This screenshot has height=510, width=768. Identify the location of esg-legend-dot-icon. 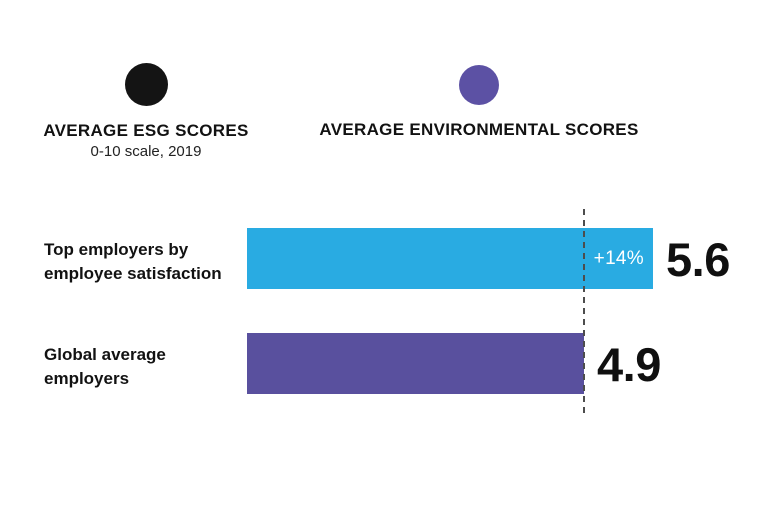
(146, 84).